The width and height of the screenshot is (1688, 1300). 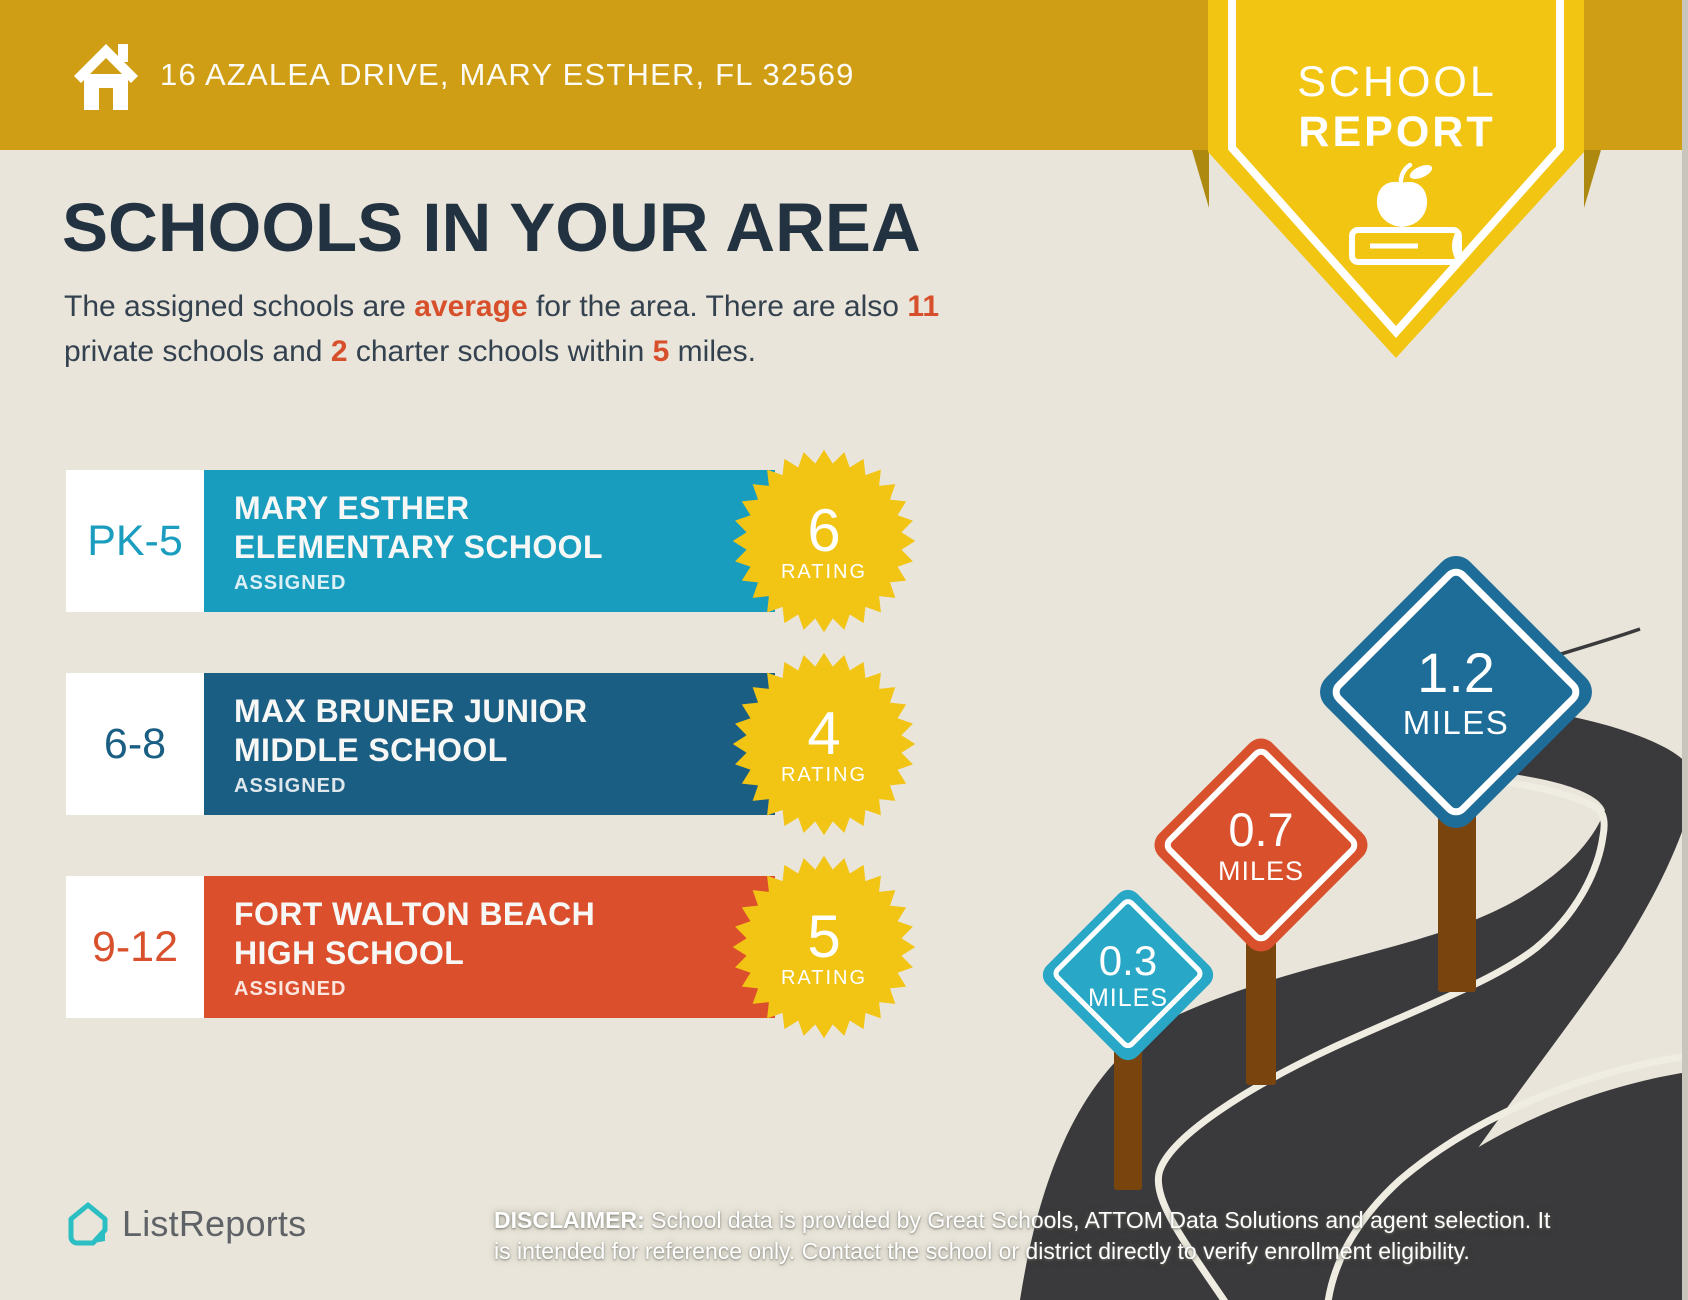 What do you see at coordinates (352, 508) in the screenshot?
I see `school-name-line1: MARY ESTHER` at bounding box center [352, 508].